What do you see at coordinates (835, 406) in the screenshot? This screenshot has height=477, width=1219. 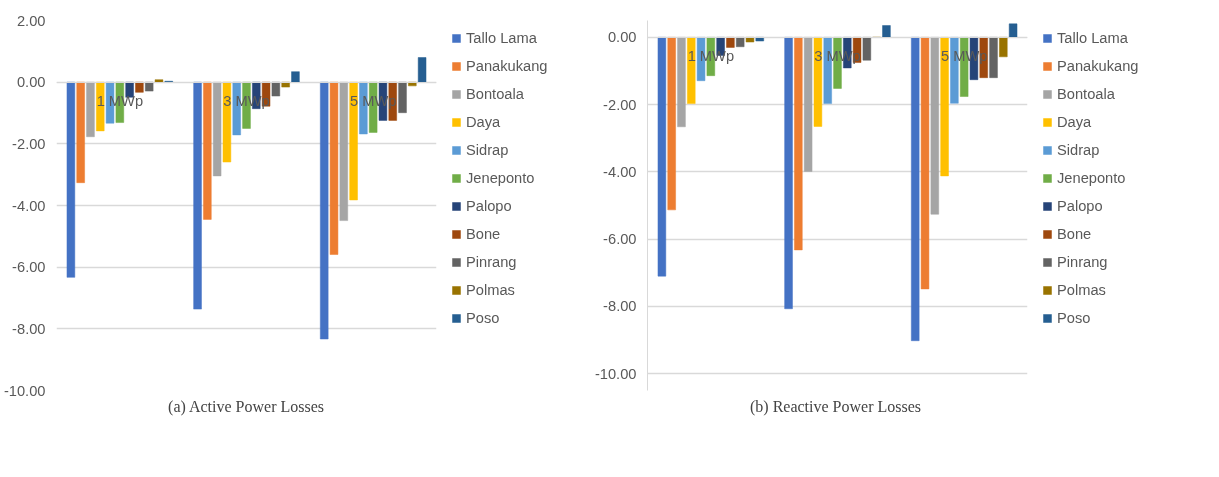 I see `text: (b) Reactive Power Losses` at bounding box center [835, 406].